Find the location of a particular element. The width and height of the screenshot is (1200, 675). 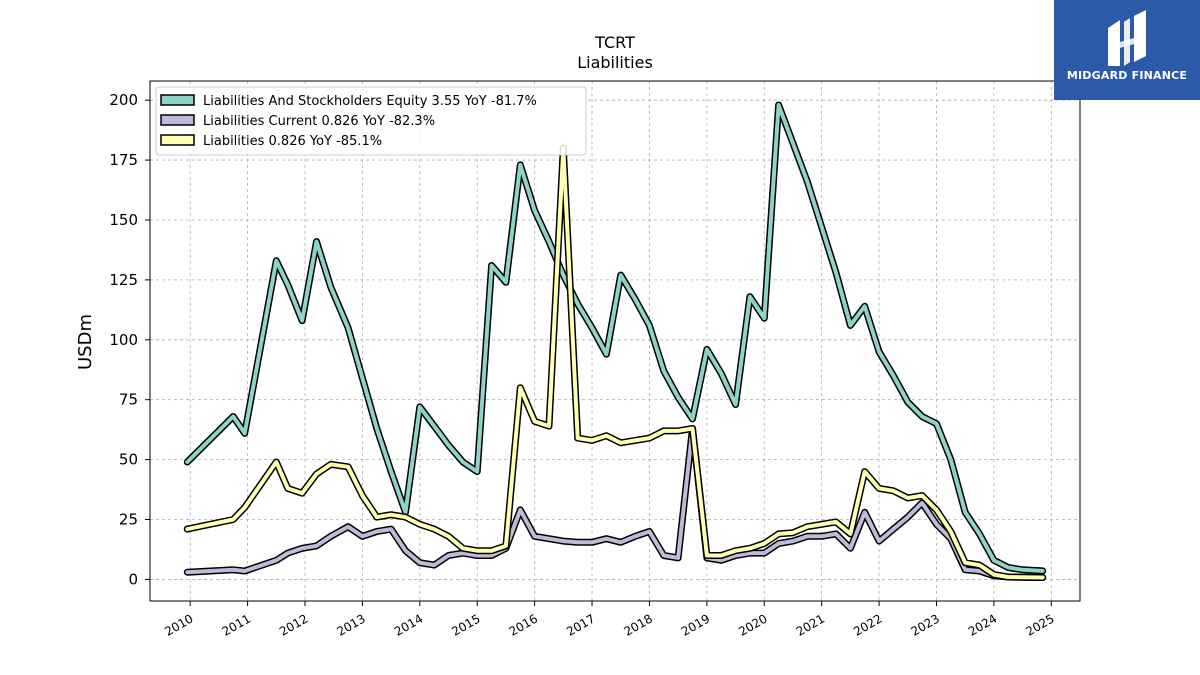

x-tick-label: 2017 is located at coordinates (580, 624).